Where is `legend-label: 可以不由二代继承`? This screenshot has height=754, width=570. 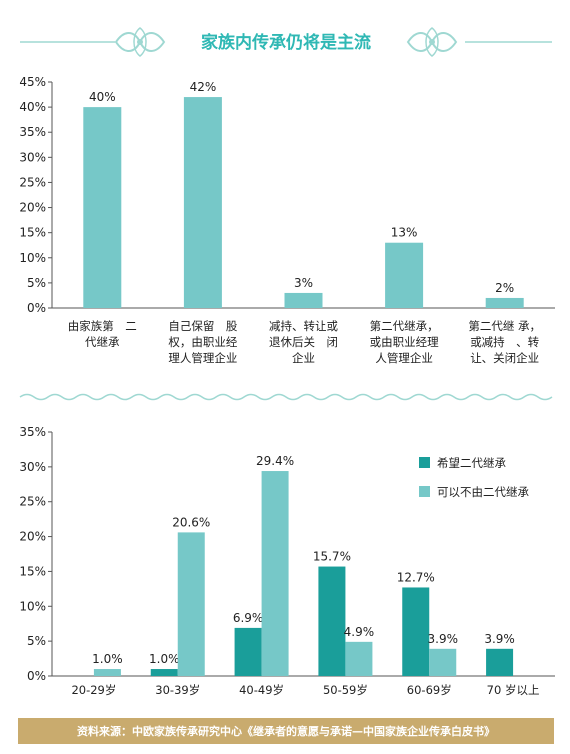 legend-label: 可以不由二代继承 is located at coordinates (483, 492).